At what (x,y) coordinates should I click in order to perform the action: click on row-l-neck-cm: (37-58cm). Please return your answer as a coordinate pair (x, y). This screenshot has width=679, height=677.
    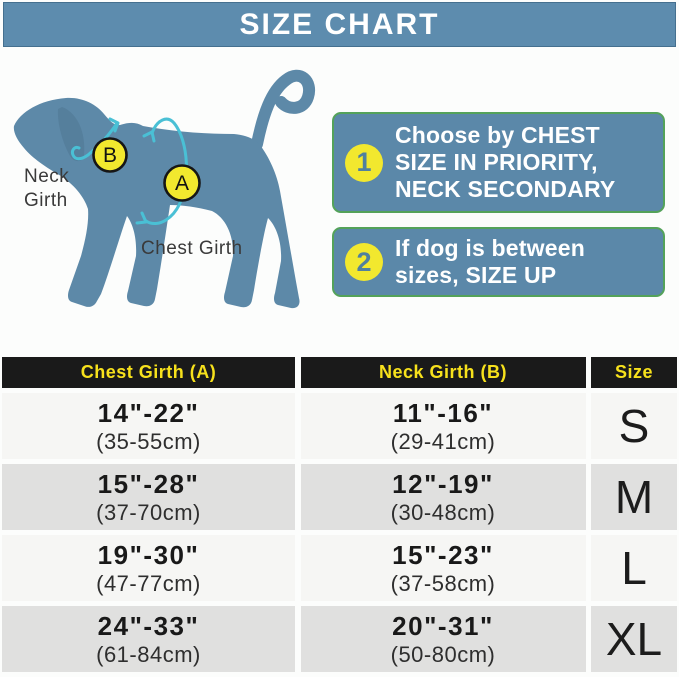
    Looking at the image, I should click on (443, 583).